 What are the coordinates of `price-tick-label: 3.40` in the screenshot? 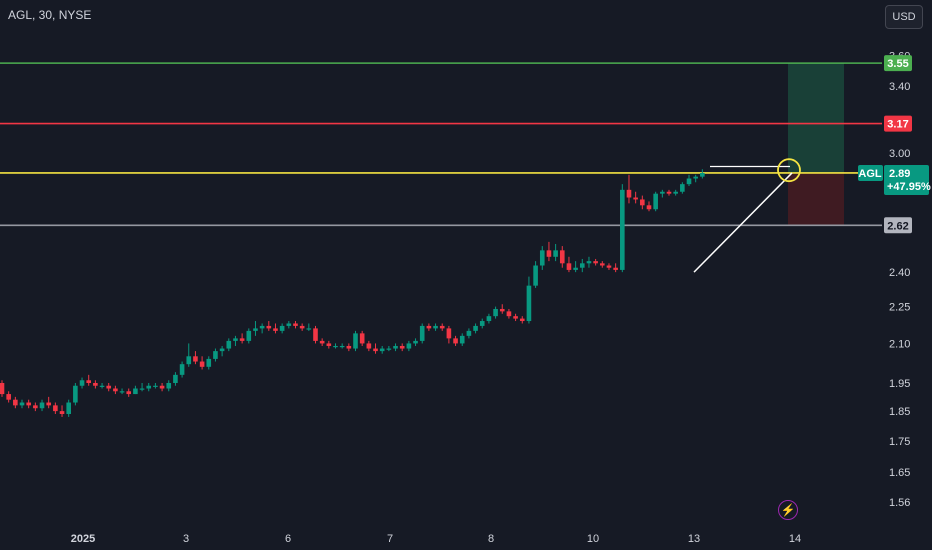 It's located at (899, 87).